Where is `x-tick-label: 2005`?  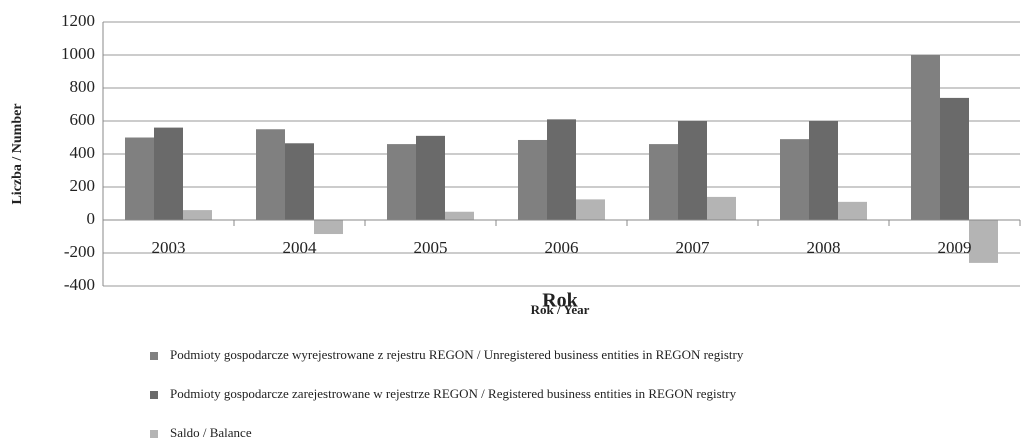 x-tick-label: 2005 is located at coordinates (431, 247).